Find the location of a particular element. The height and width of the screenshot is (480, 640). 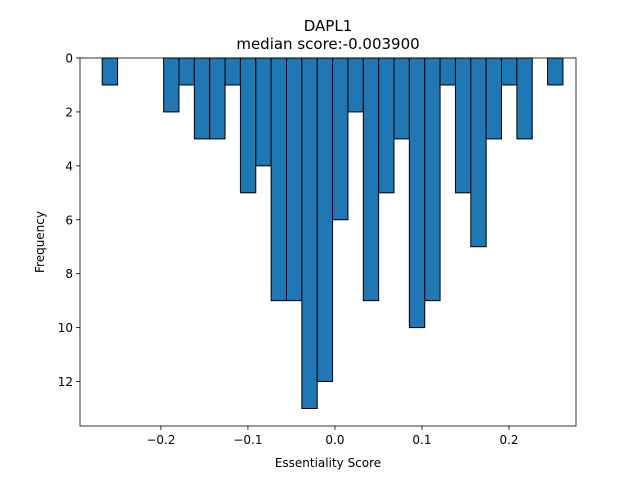

y-tick-label: 6 is located at coordinates (69, 220).